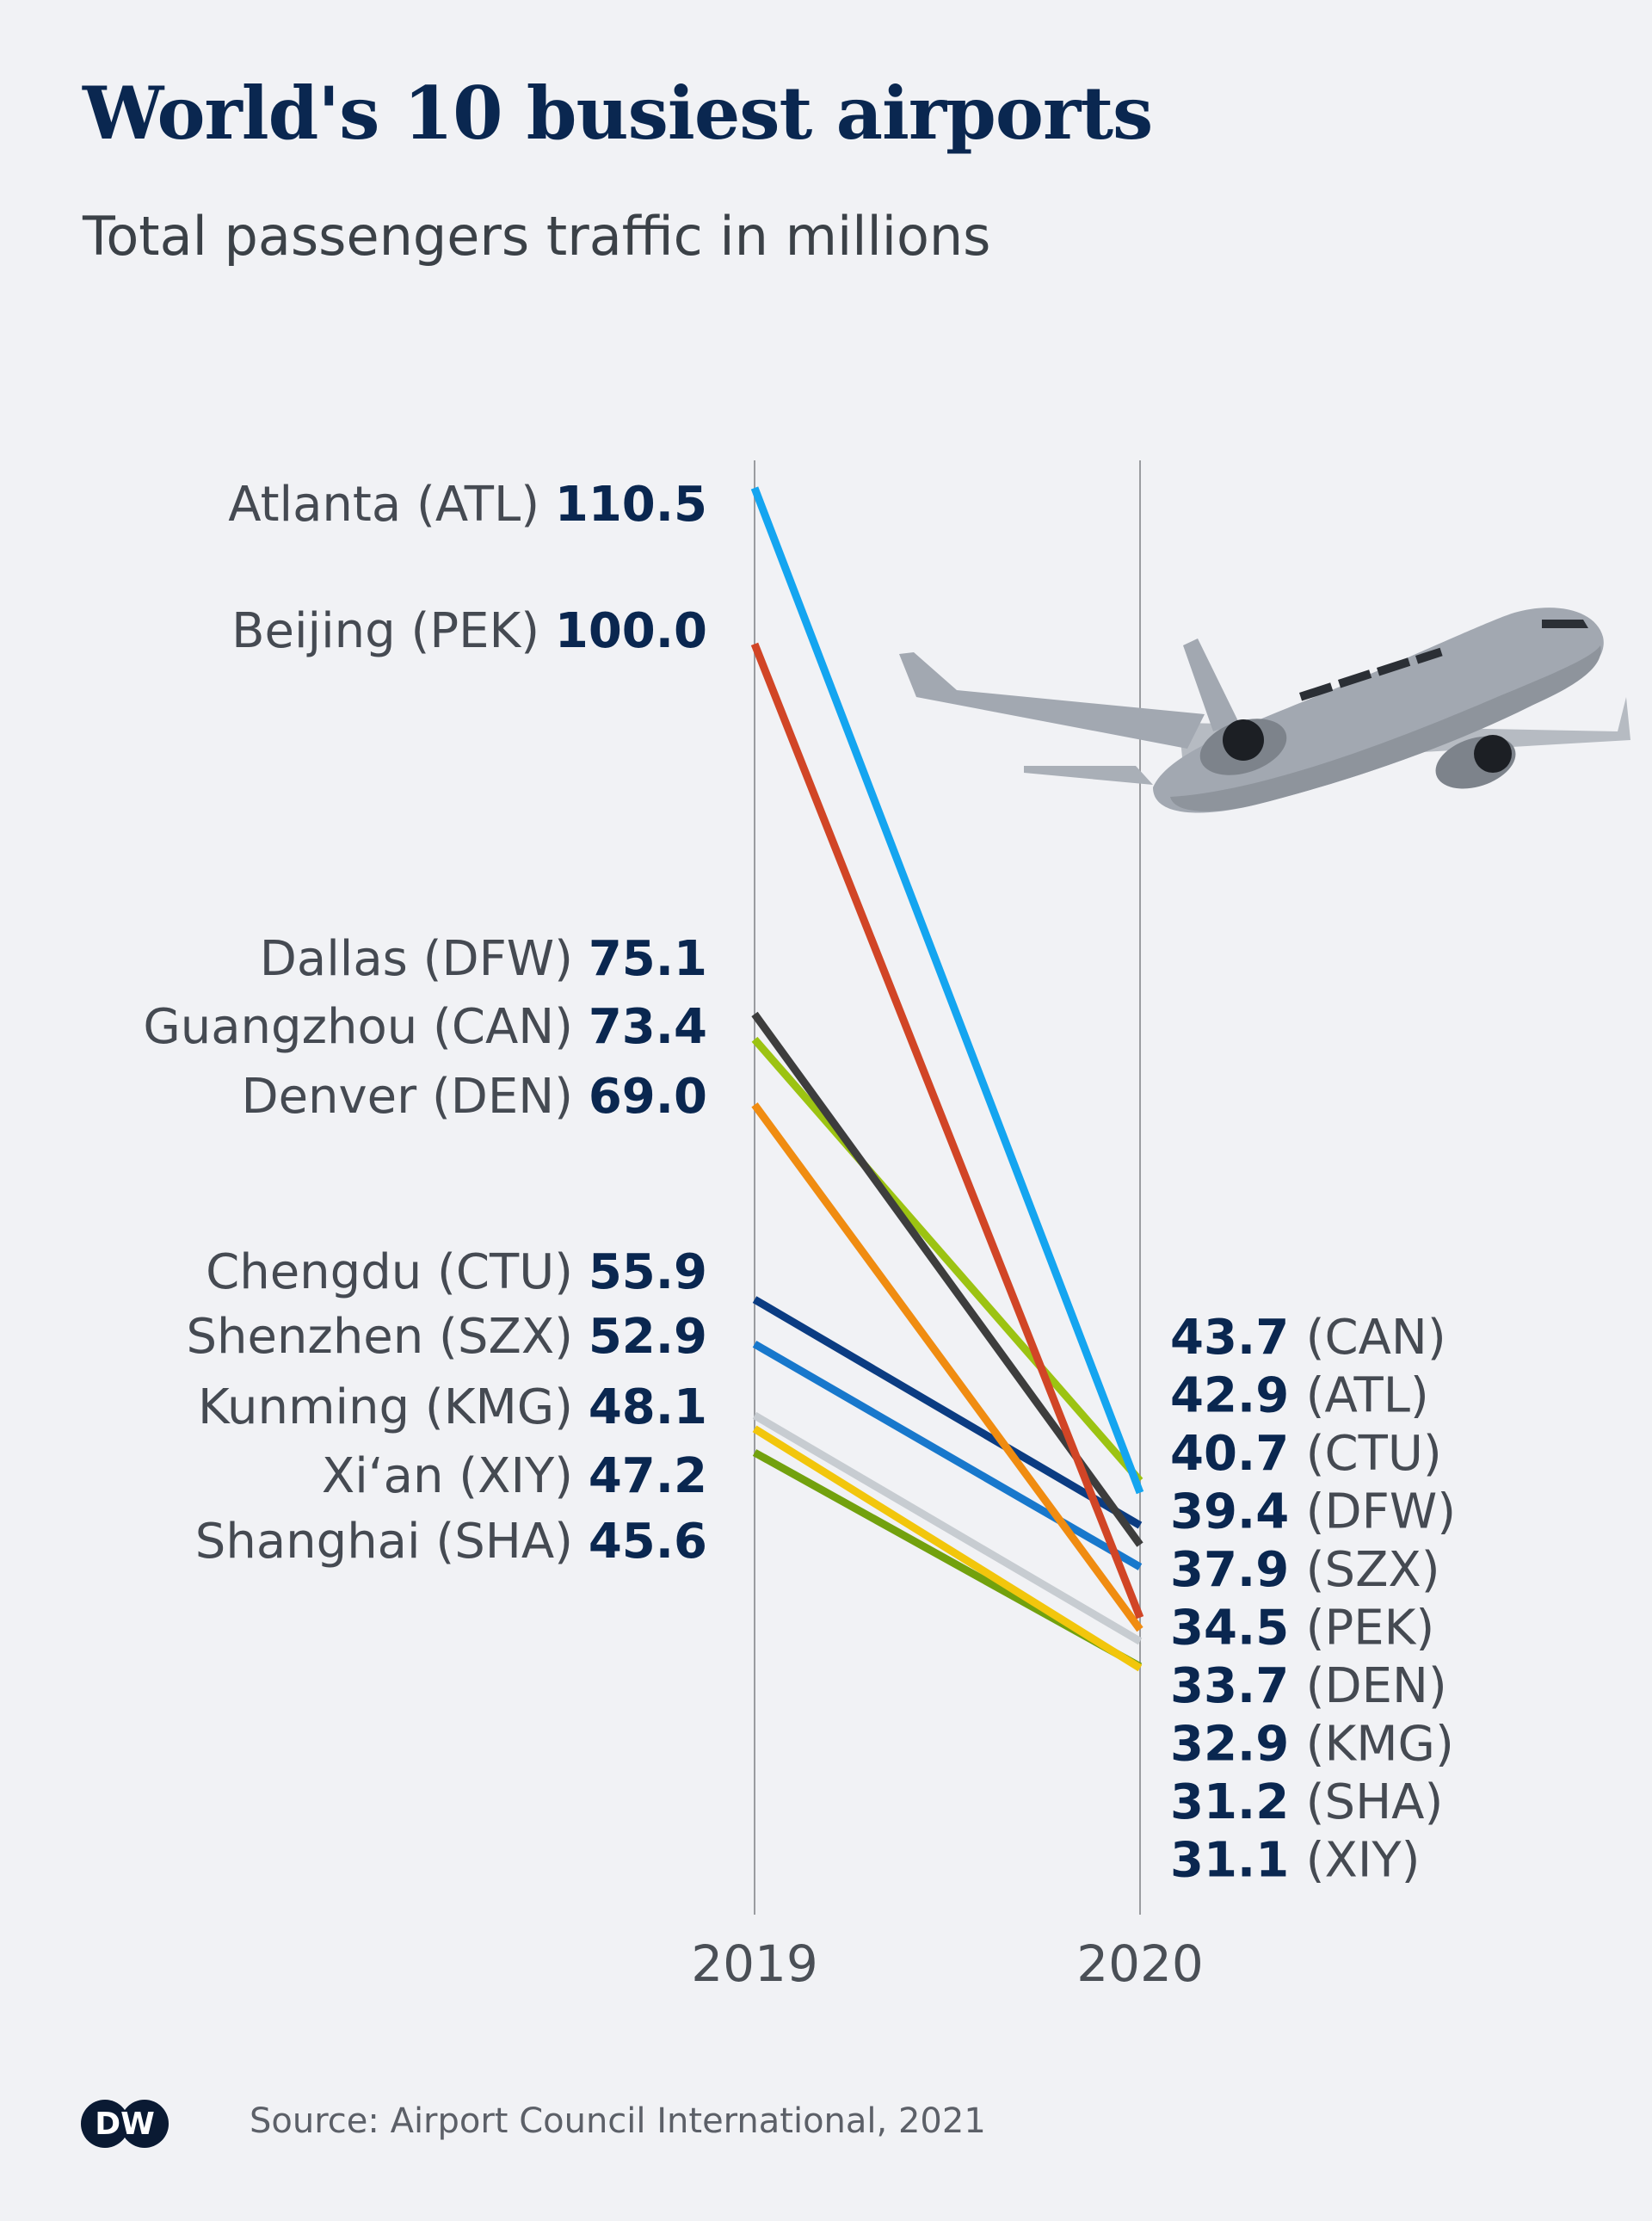 This screenshot has width=1652, height=2221. I want to click on series-line-kmg, so click(947, 1528).